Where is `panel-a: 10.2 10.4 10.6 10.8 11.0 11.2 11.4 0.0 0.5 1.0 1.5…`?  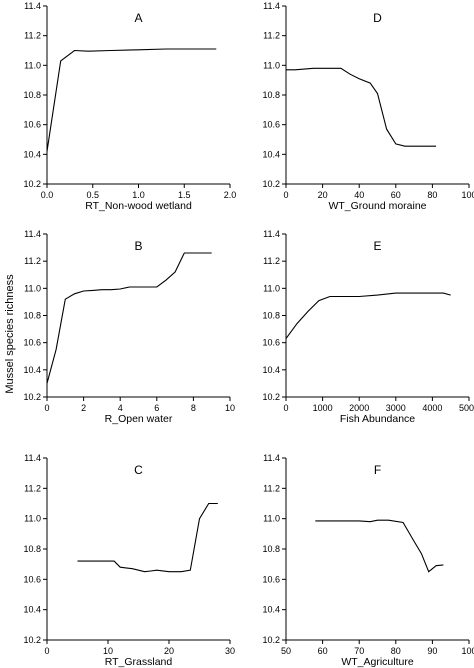
panel-a: 10.2 10.4 10.6 10.8 11.0 11.2 11.4 0.0 0.5 1.0 1.5… is located at coordinates (129, 106).